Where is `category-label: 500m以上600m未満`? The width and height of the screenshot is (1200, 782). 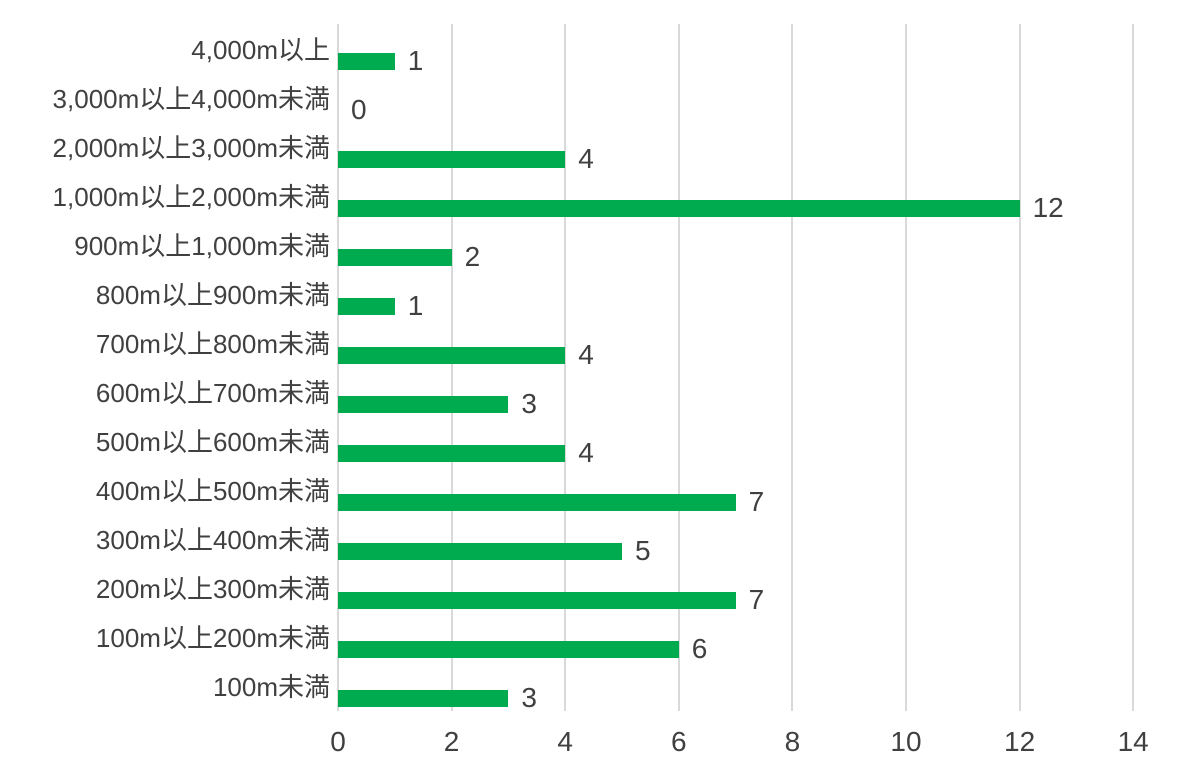 category-label: 500m以上600m未満 is located at coordinates (212, 441).